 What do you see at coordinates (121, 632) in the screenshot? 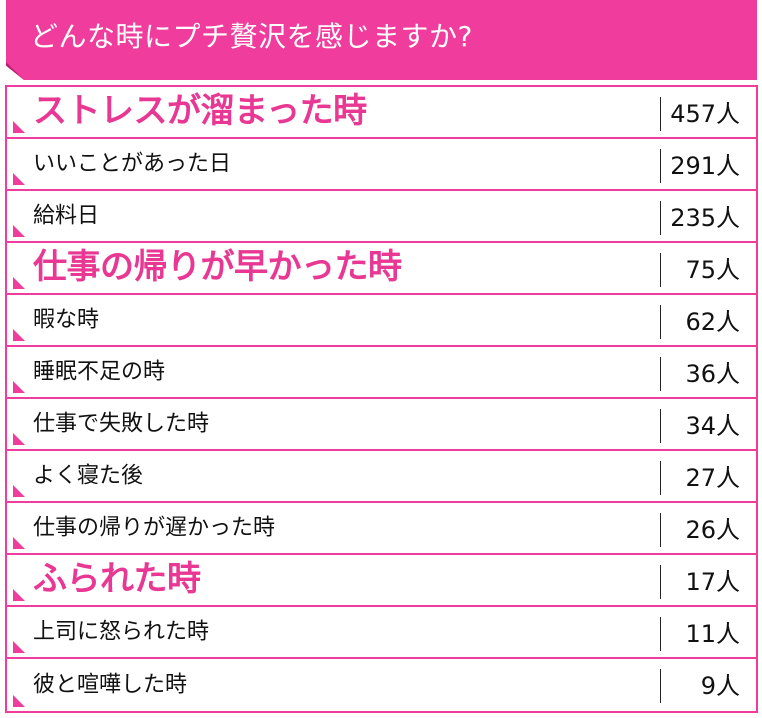
I see `row-label: 上司に怒られた時` at bounding box center [121, 632].